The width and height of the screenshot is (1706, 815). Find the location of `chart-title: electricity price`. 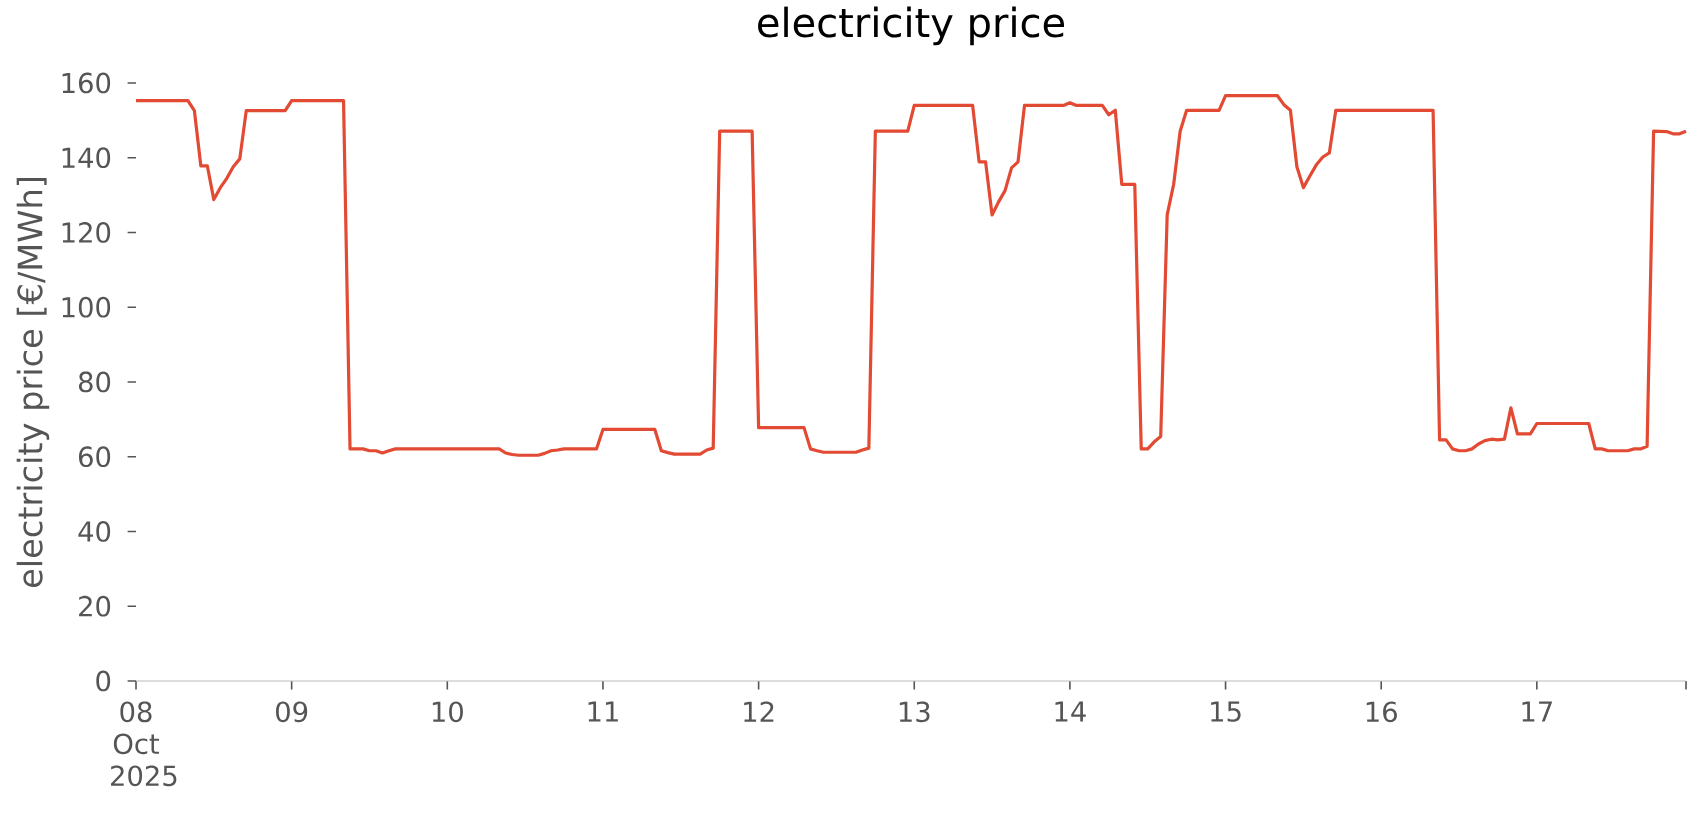

chart-title: electricity price is located at coordinates (911, 26).